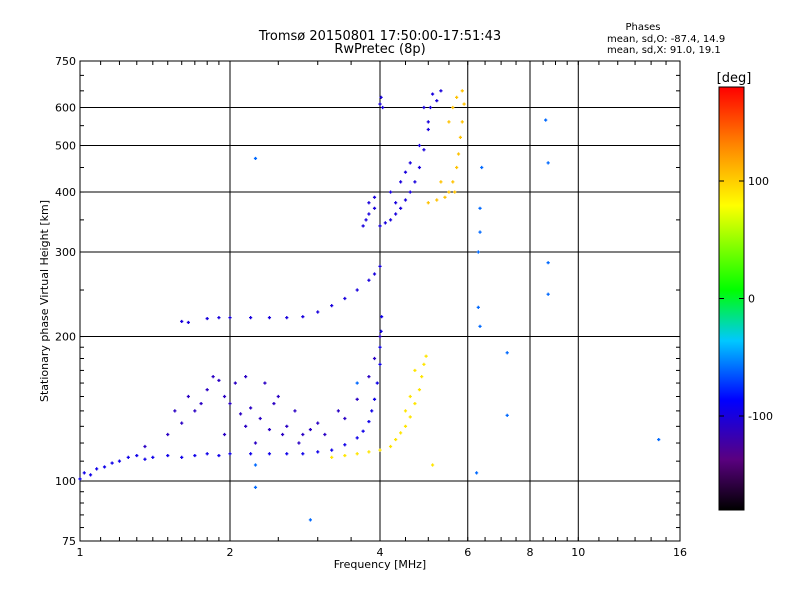 The image size is (800, 600). What do you see at coordinates (65, 252) in the screenshot?
I see `y-tick-label: 300` at bounding box center [65, 252].